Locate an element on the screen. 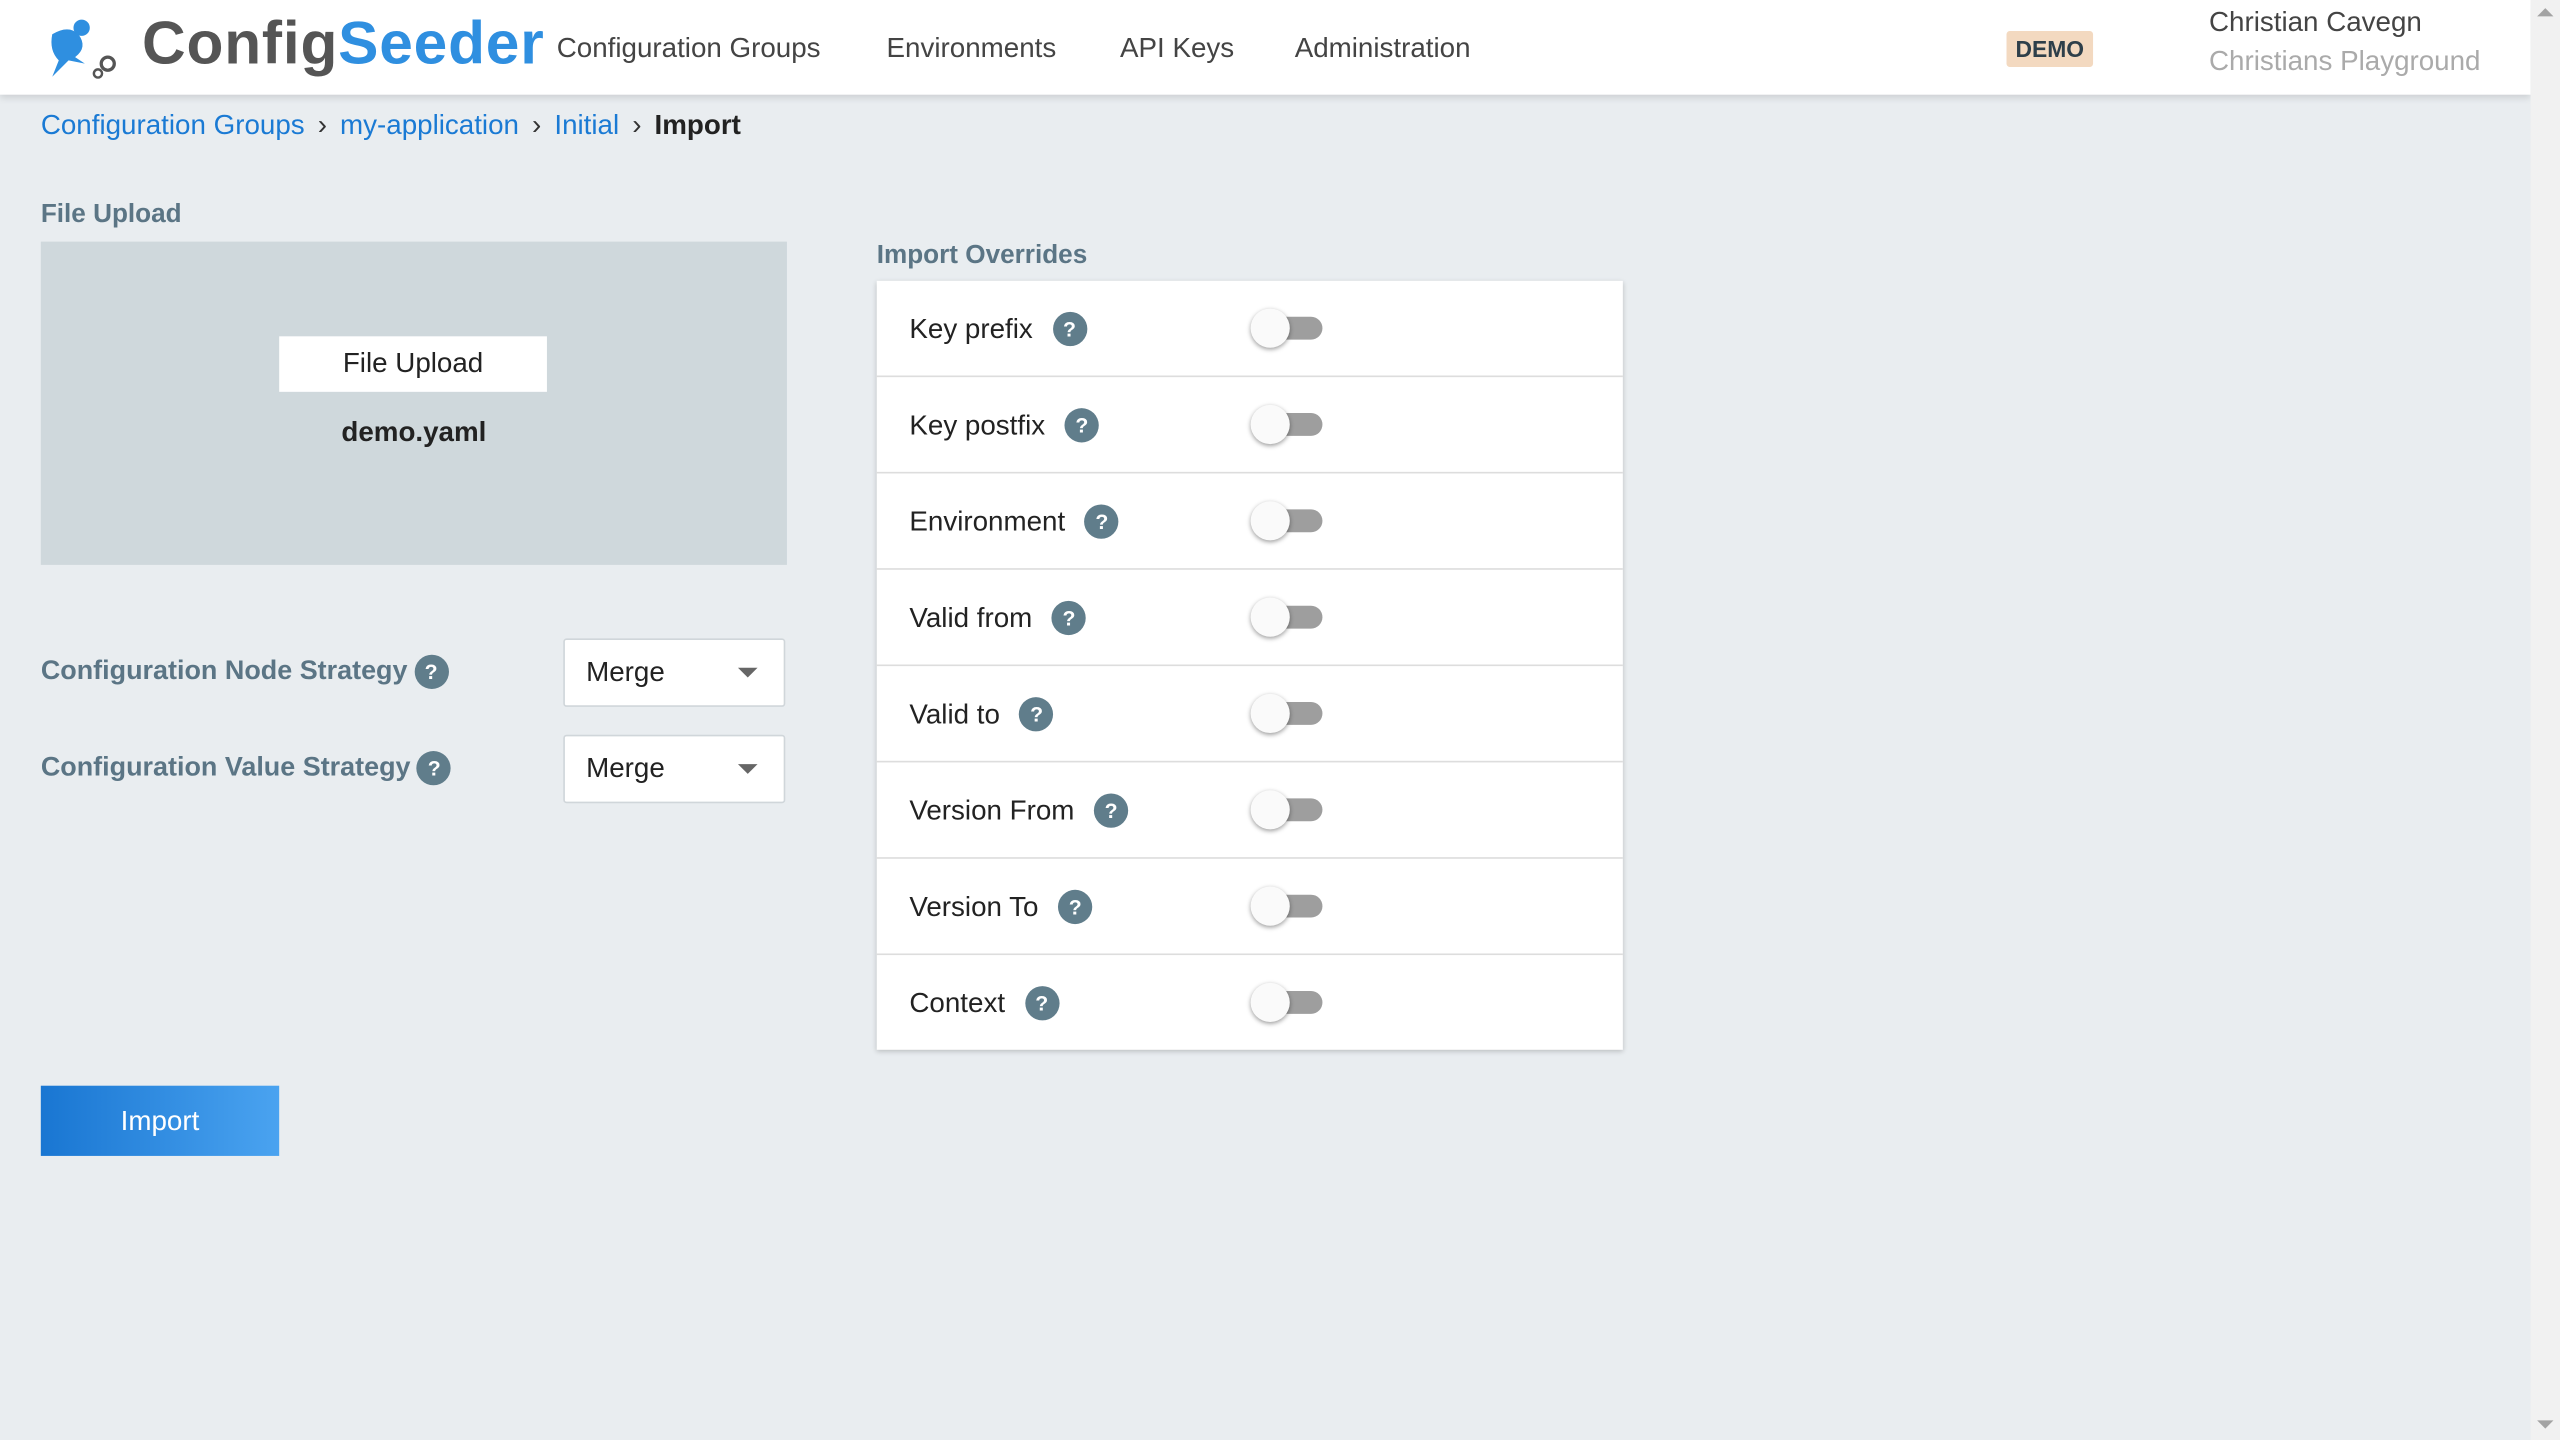 The width and height of the screenshot is (2560, 1440). override-row: Version From? is located at coordinates (1249, 810).